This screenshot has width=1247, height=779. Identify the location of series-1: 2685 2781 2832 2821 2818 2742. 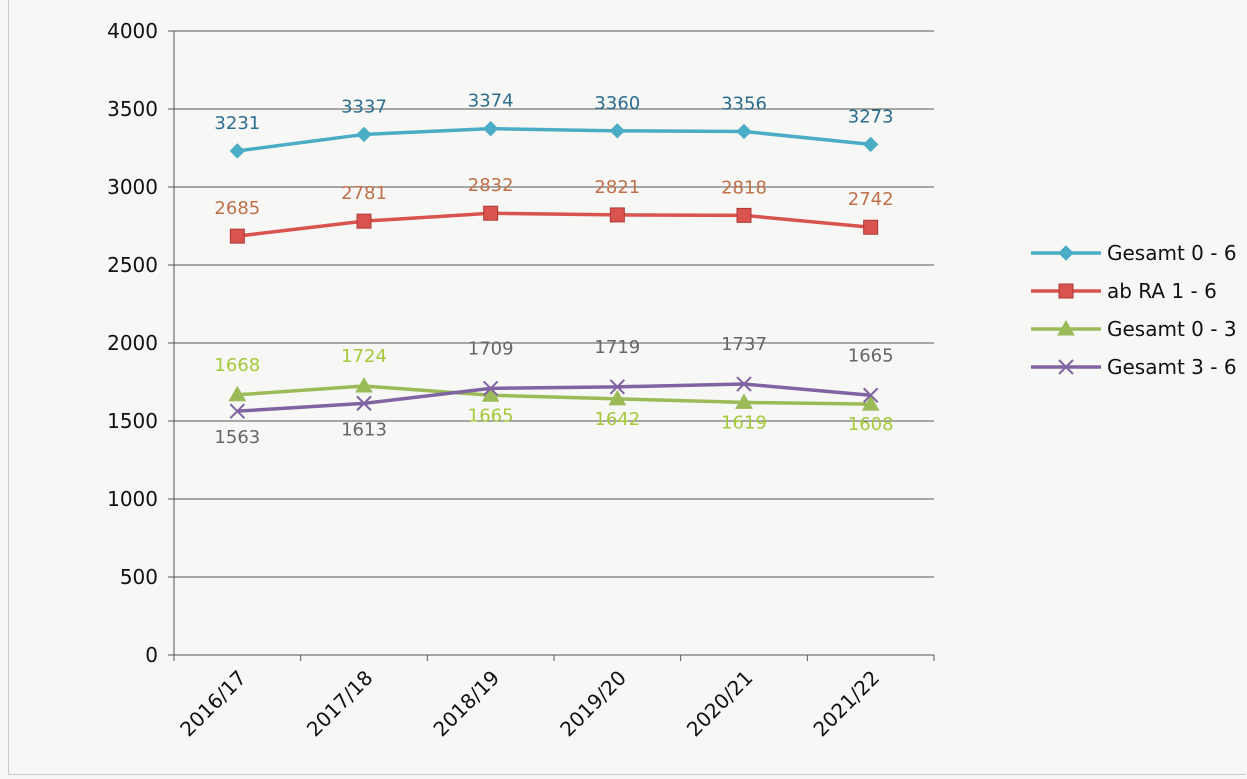
(554, 209).